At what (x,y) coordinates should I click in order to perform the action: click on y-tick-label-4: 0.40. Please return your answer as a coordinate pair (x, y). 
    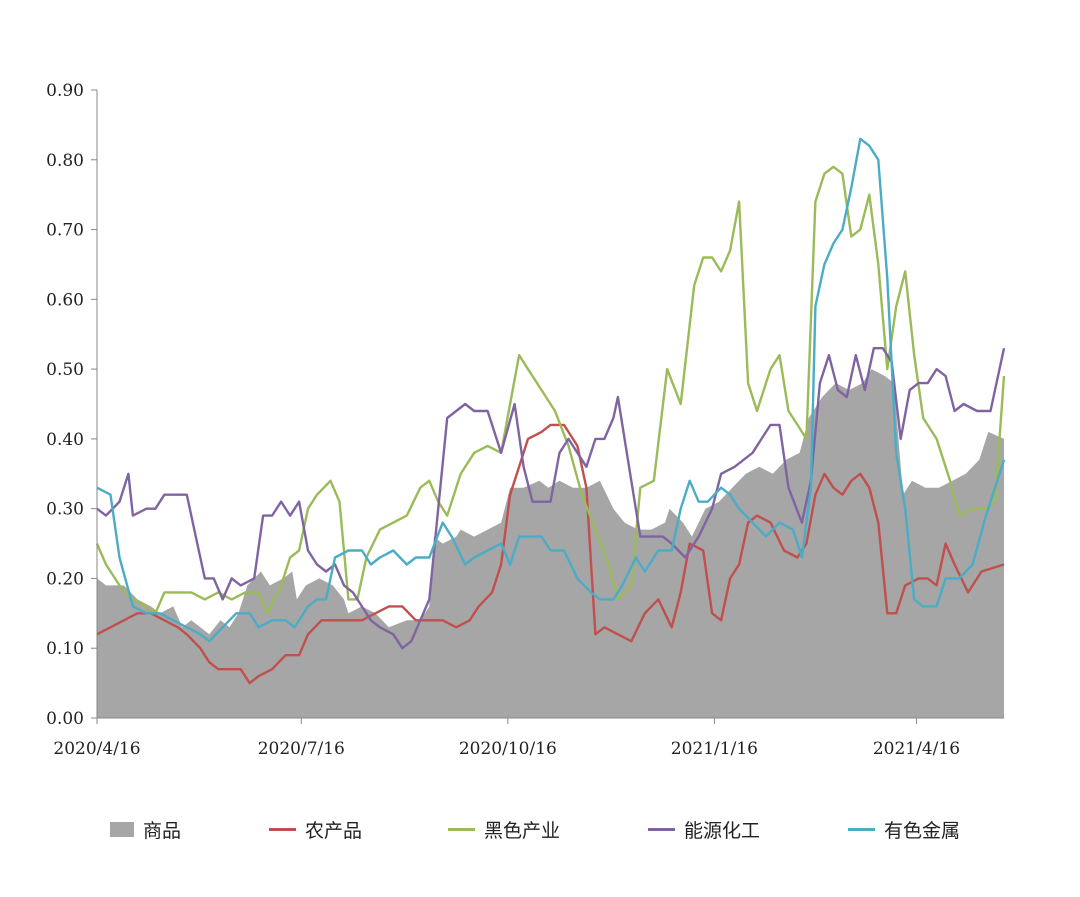
    Looking at the image, I should click on (65, 440).